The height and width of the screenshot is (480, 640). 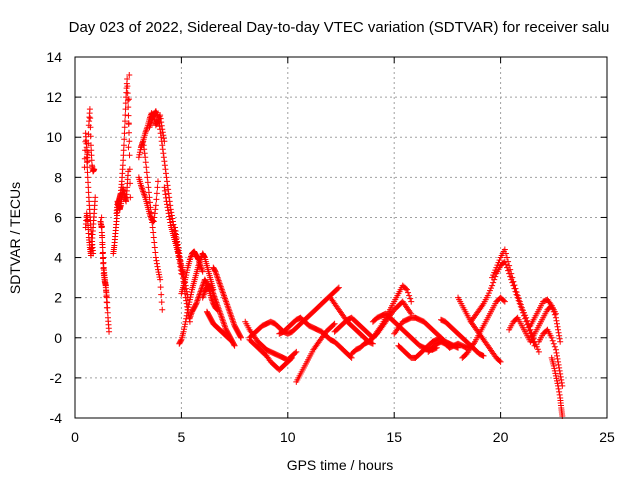 What do you see at coordinates (340, 465) in the screenshot?
I see `x-axis-label: GPS time / hours` at bounding box center [340, 465].